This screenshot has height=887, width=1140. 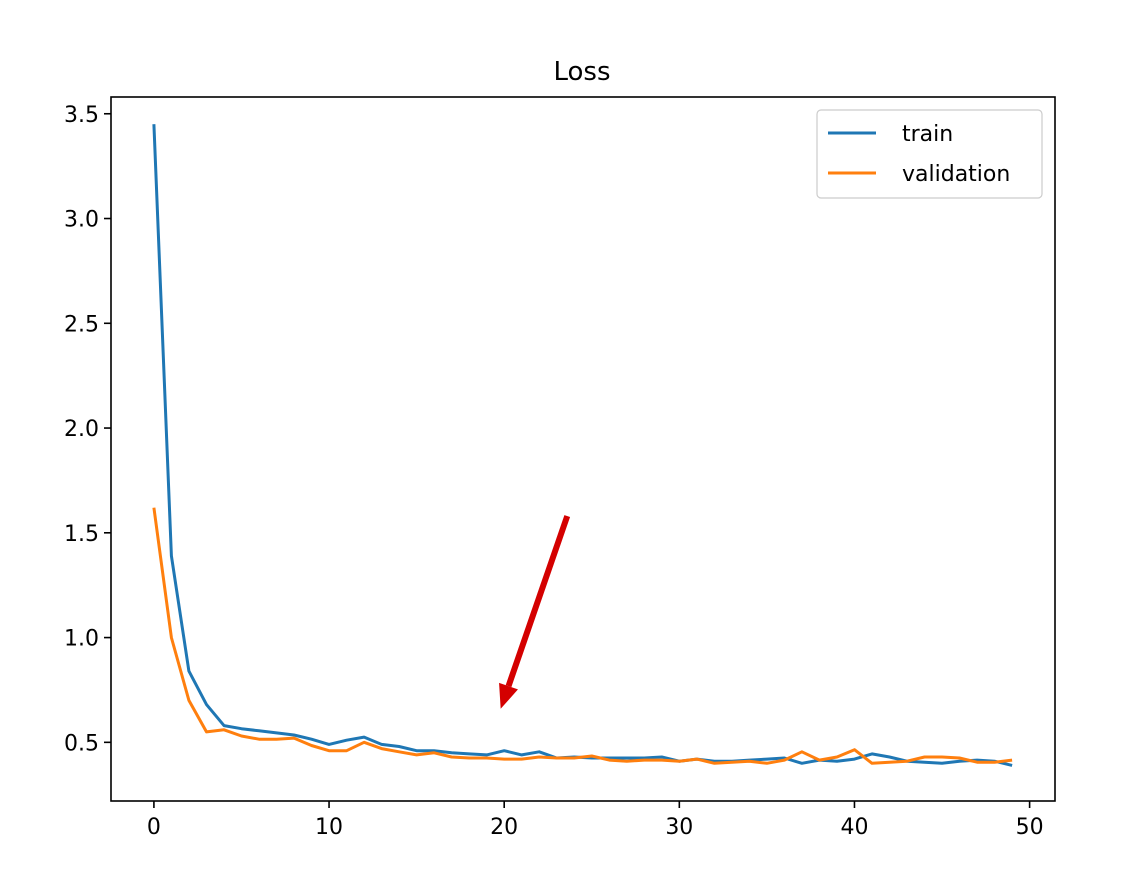 I want to click on y-tick-label: 1.5, so click(x=81, y=534).